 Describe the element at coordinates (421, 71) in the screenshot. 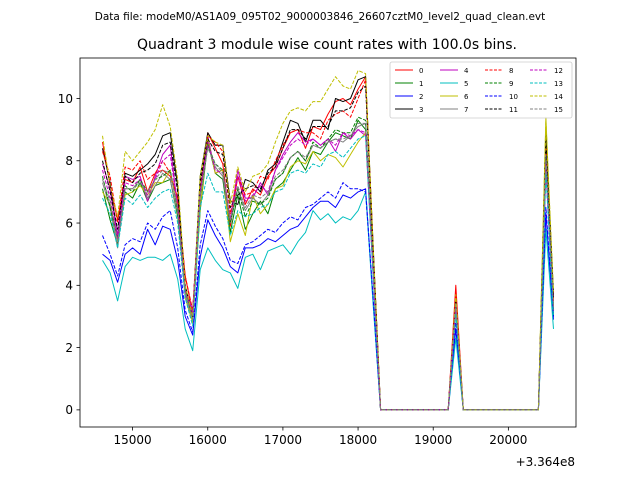

I see `legend-label-0: 0` at that location.